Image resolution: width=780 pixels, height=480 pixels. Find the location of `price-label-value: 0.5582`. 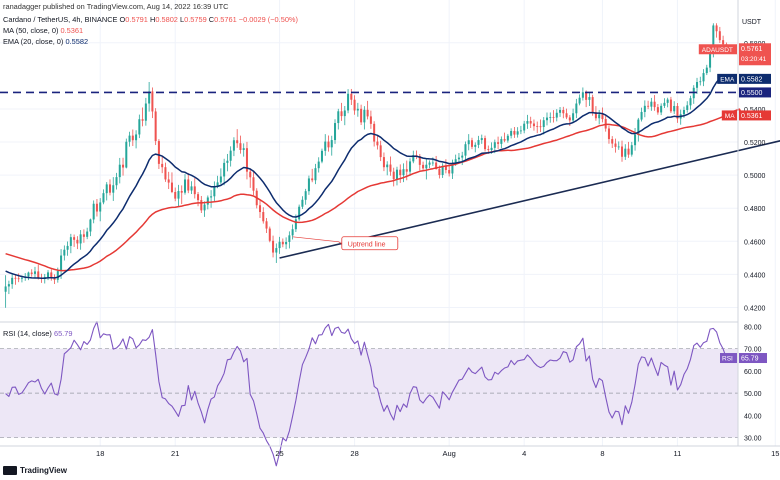

price-label-value: 0.5582 is located at coordinates (752, 79).